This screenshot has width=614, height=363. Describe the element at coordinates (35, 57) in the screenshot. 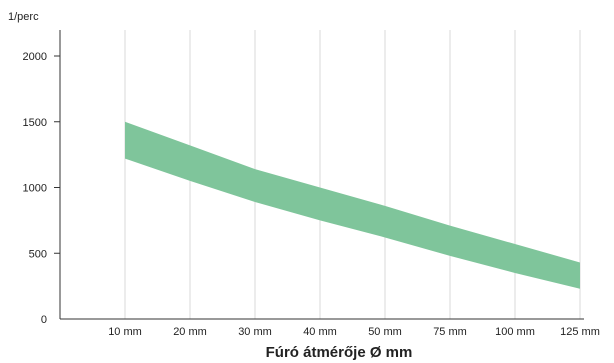

I see `y-tick-label-2000: 2000` at that location.